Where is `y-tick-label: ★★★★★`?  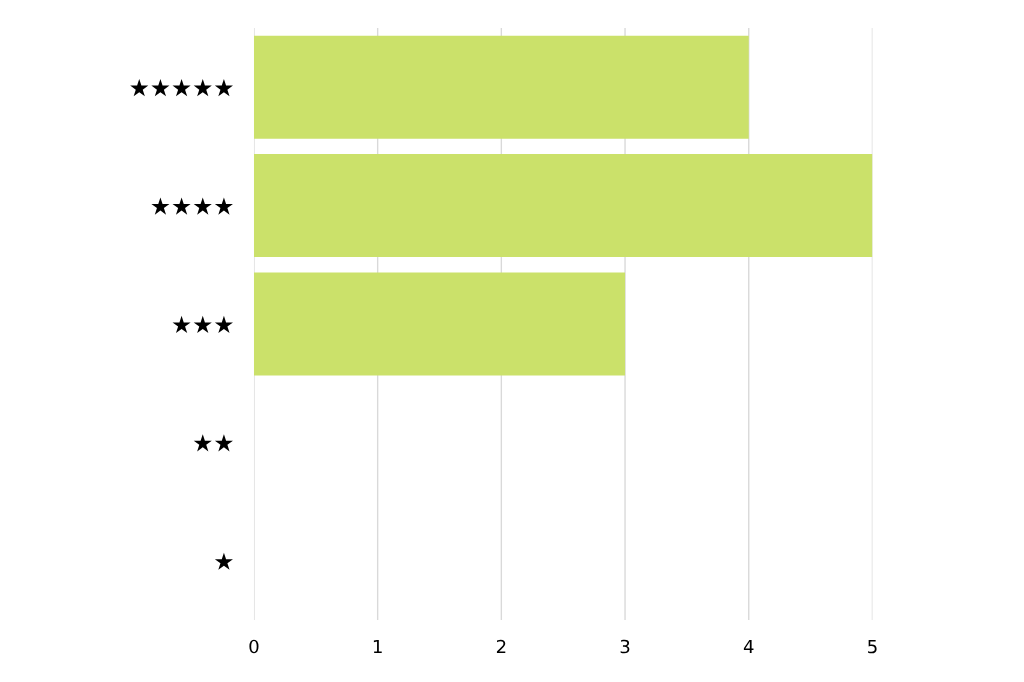
y-tick-label: ★★★★★ is located at coordinates (181, 88).